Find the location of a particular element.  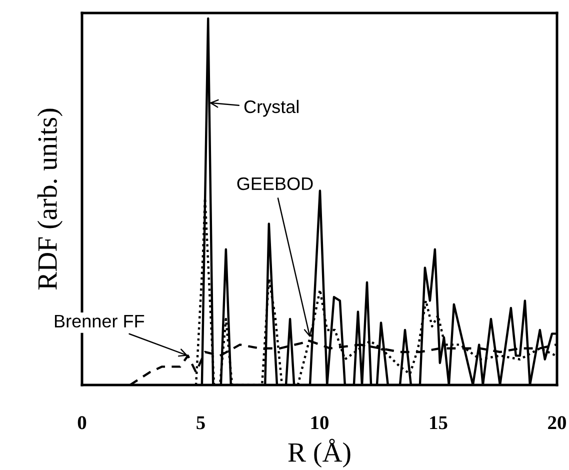

x-tick-label: 10 is located at coordinates (319, 423).